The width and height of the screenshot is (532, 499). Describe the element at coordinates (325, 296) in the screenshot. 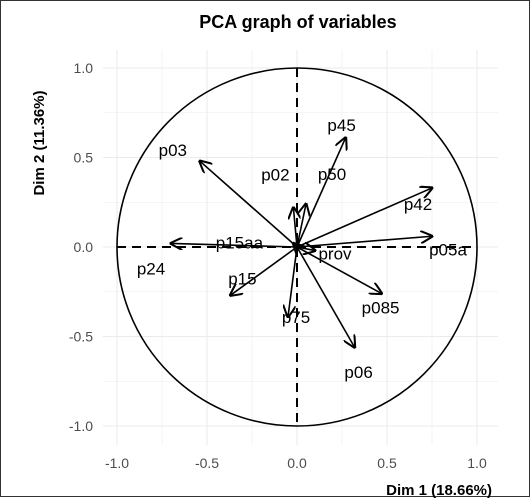

I see `arrow-p06` at that location.